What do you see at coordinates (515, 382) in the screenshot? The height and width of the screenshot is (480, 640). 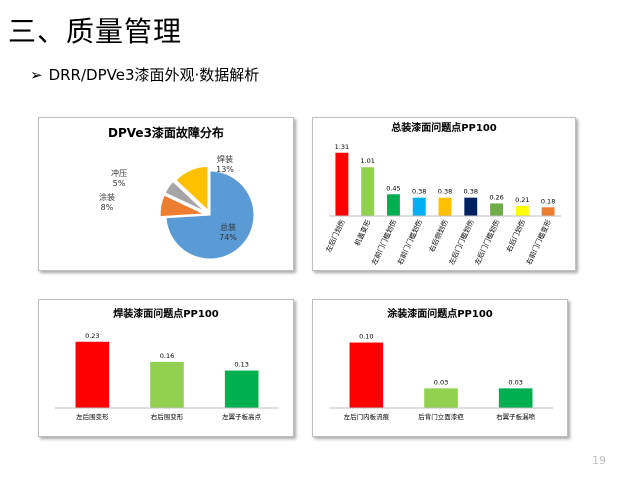 I see `bar-value-label-2: 0.03` at bounding box center [515, 382].